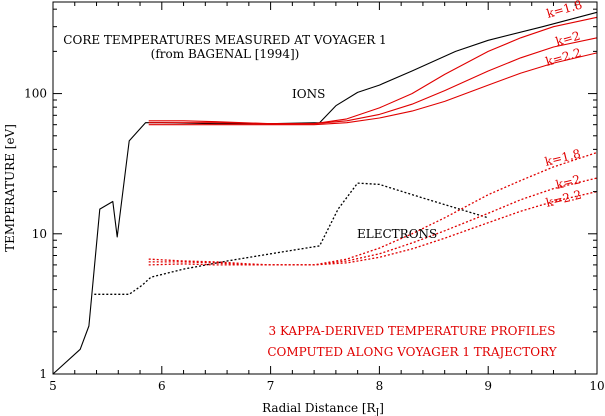 The width and height of the screenshot is (605, 416). I want to click on electrons-label: ELECTRONS, so click(397, 234).